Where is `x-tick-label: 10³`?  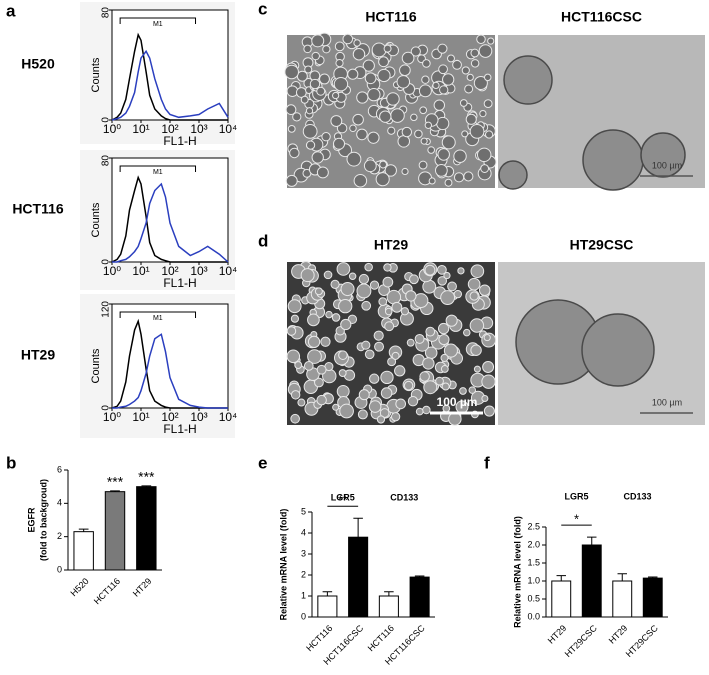 x-tick-label: 10³ is located at coordinates (198, 417).